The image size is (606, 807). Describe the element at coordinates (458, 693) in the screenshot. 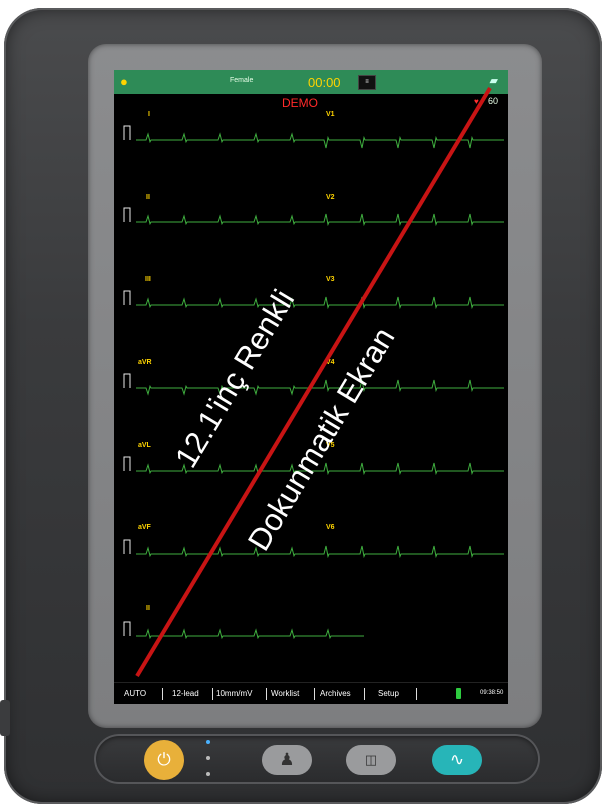

I see `battery-icon` at that location.